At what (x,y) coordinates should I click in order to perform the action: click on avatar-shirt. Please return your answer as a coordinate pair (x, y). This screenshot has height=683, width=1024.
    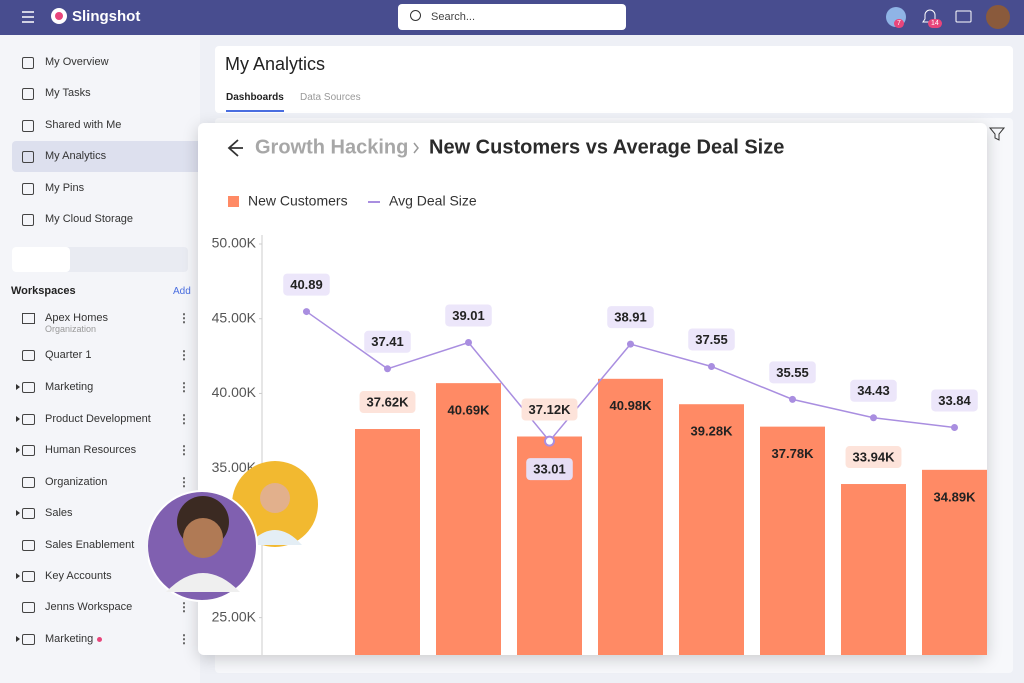
    Looking at the image, I should click on (203, 582).